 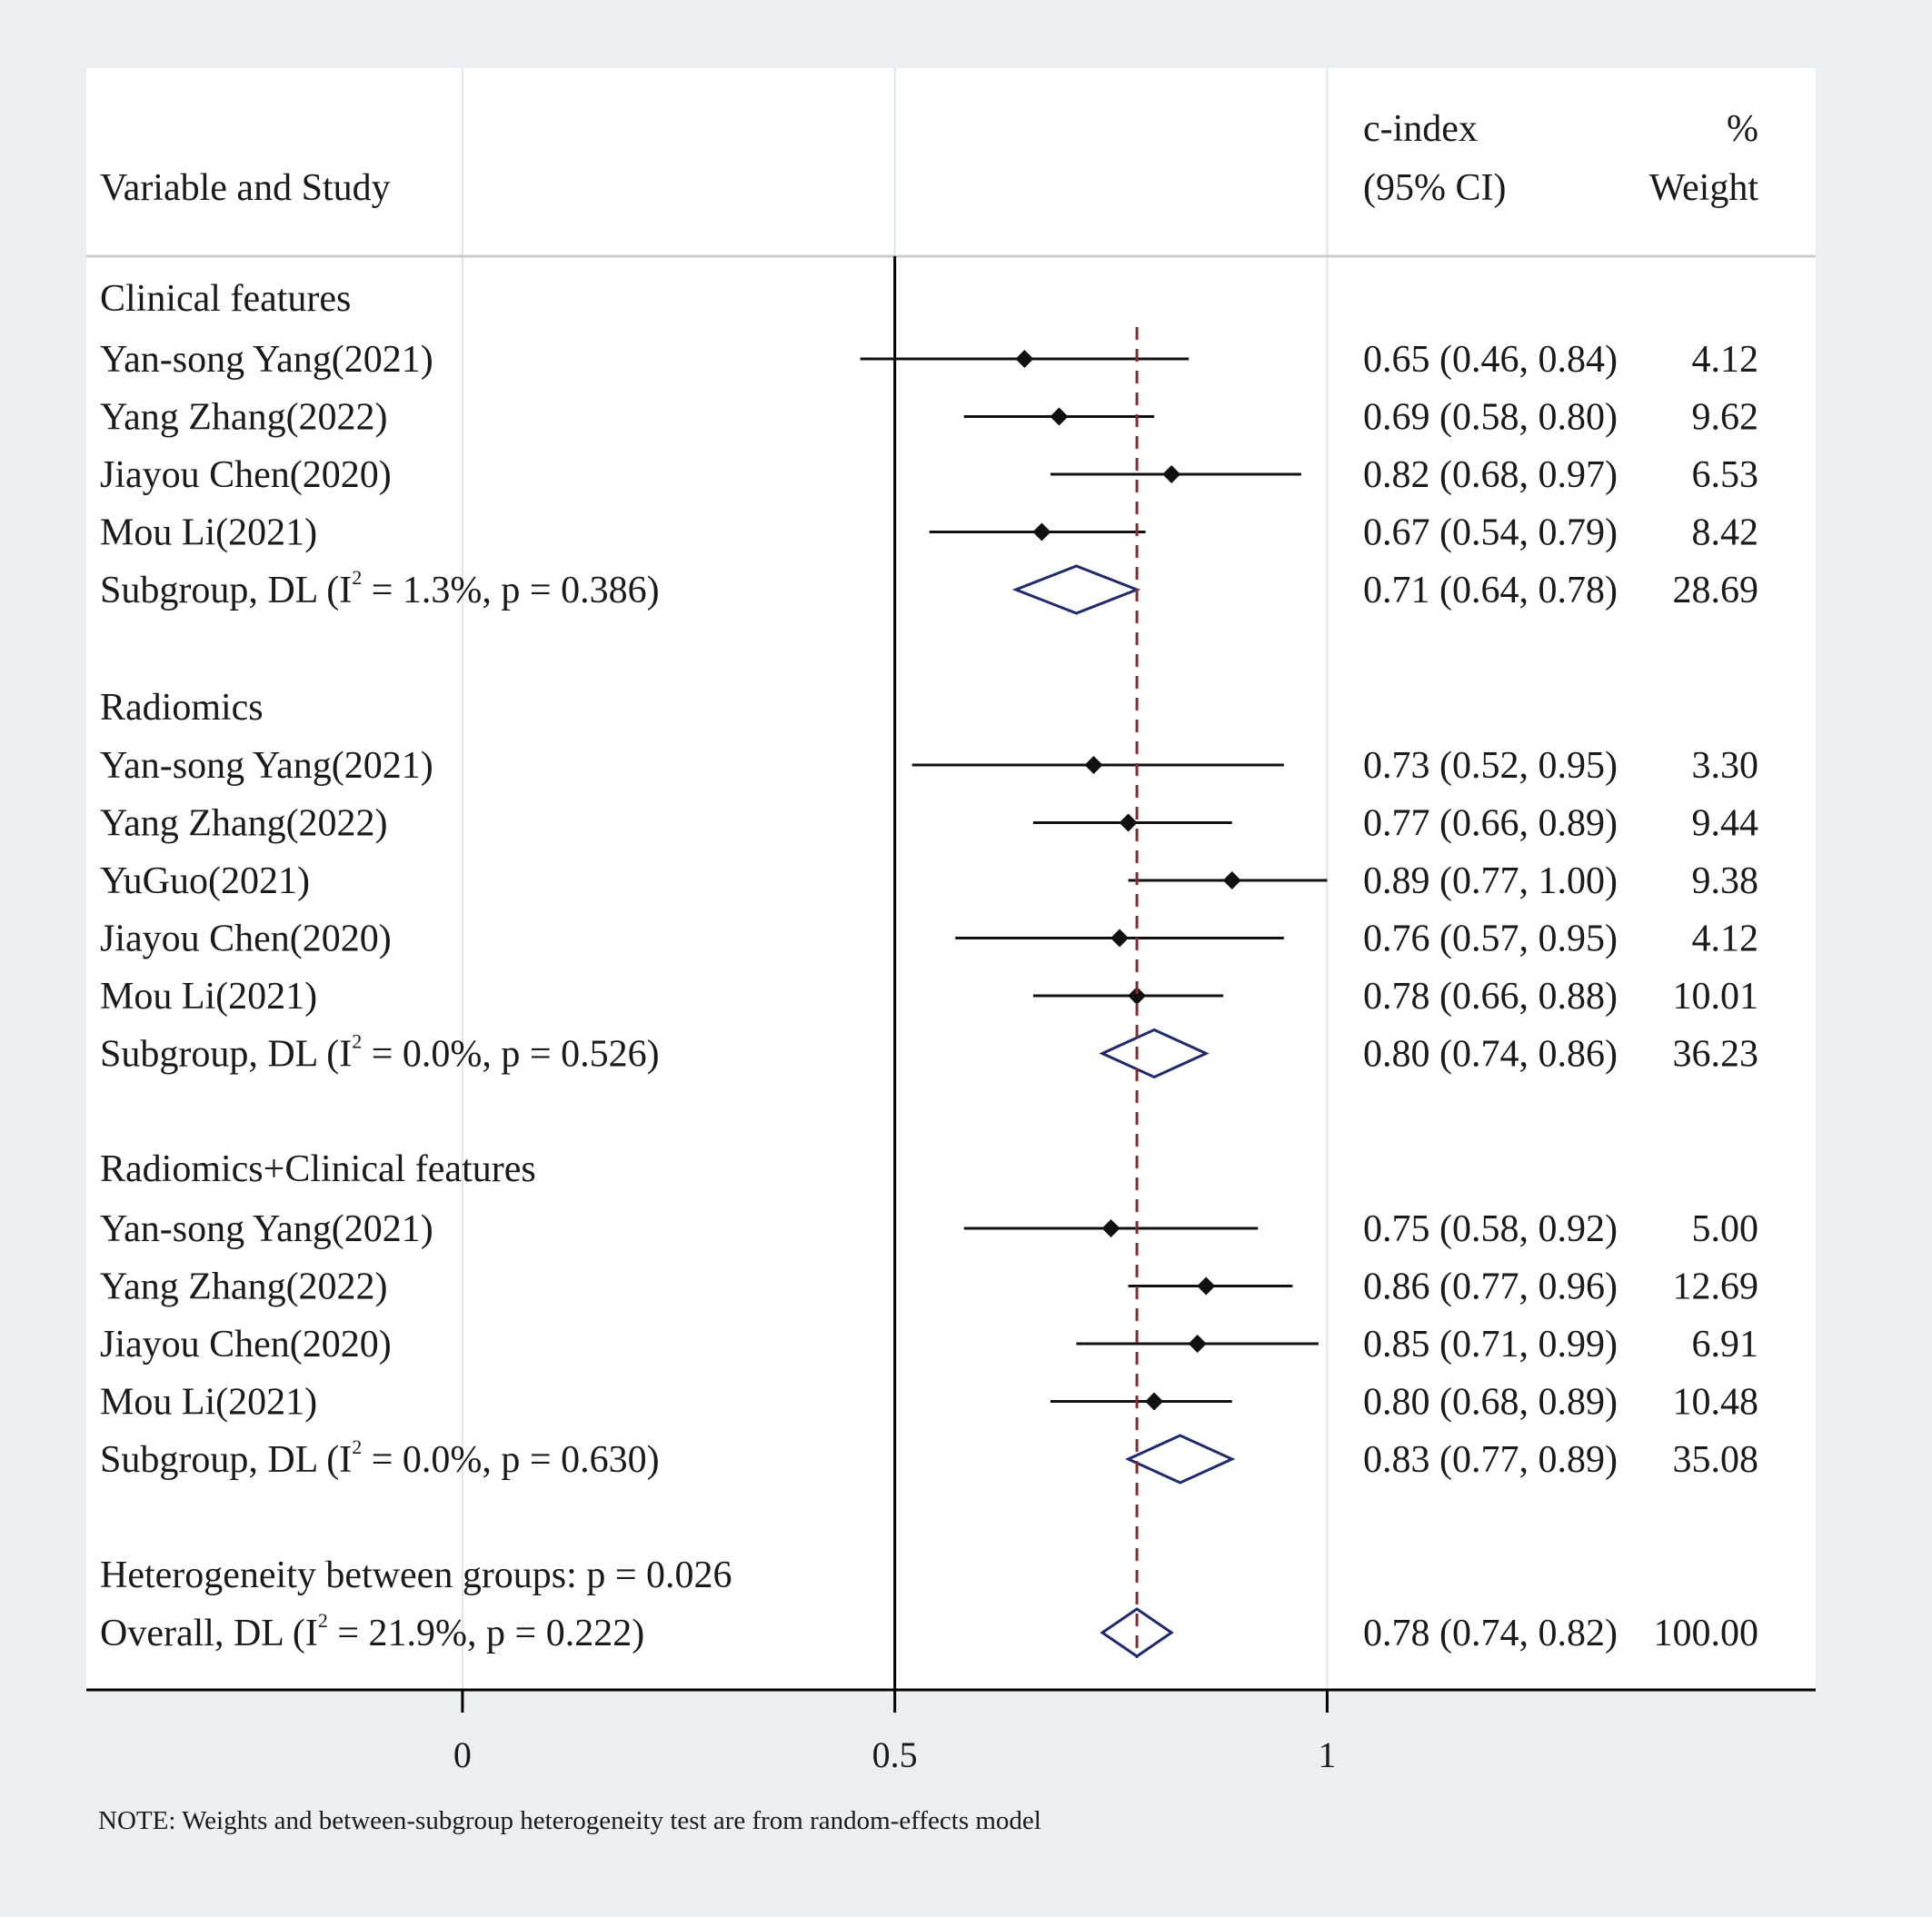 What do you see at coordinates (1491, 1460) in the screenshot?
I see `subgroup-ci-text-2: 0.83 (0.77, 0.89)` at bounding box center [1491, 1460].